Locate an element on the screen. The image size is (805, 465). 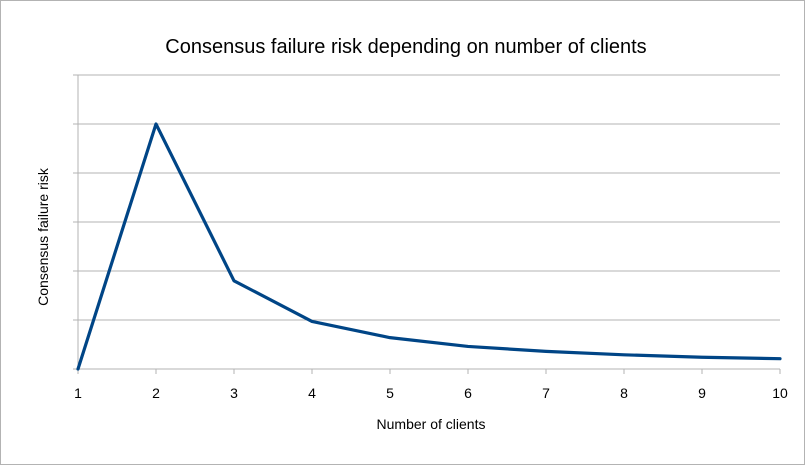
x-tick-label: 6 is located at coordinates (468, 393).